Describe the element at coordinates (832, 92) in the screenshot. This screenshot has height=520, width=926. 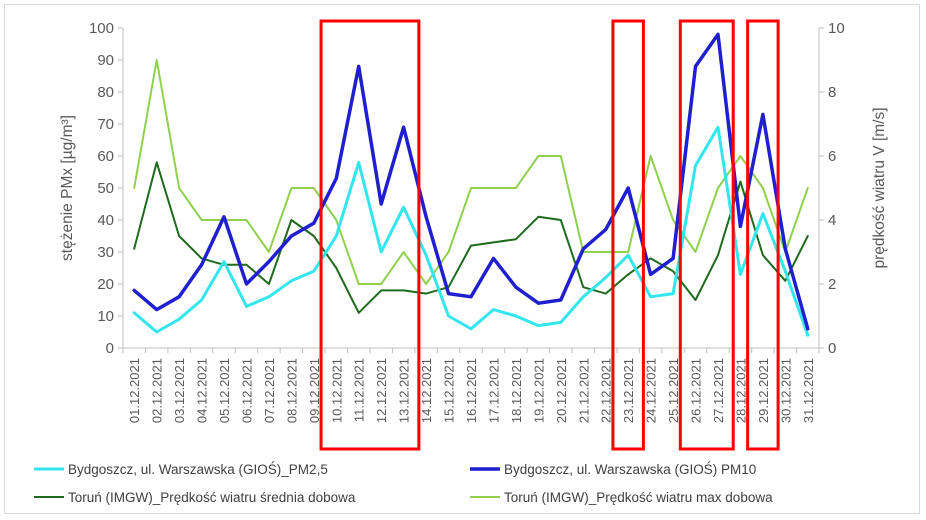
I see `y-right-tick-label: 8` at that location.